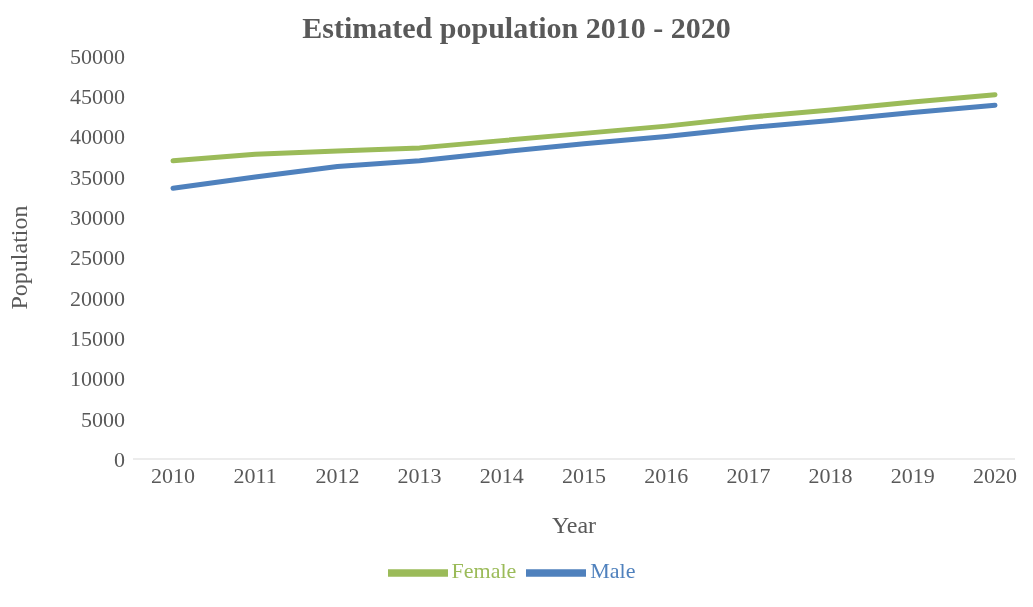  I want to click on x-tick-label: 2015, so click(584, 475).